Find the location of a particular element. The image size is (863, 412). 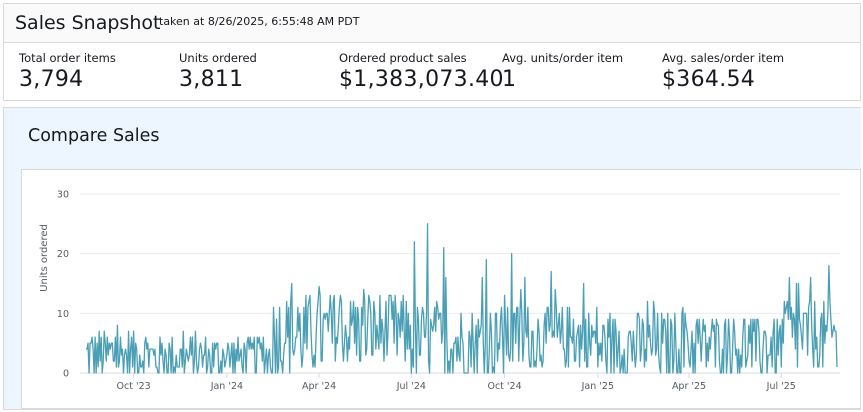

metric-value: 3,811 is located at coordinates (211, 79).